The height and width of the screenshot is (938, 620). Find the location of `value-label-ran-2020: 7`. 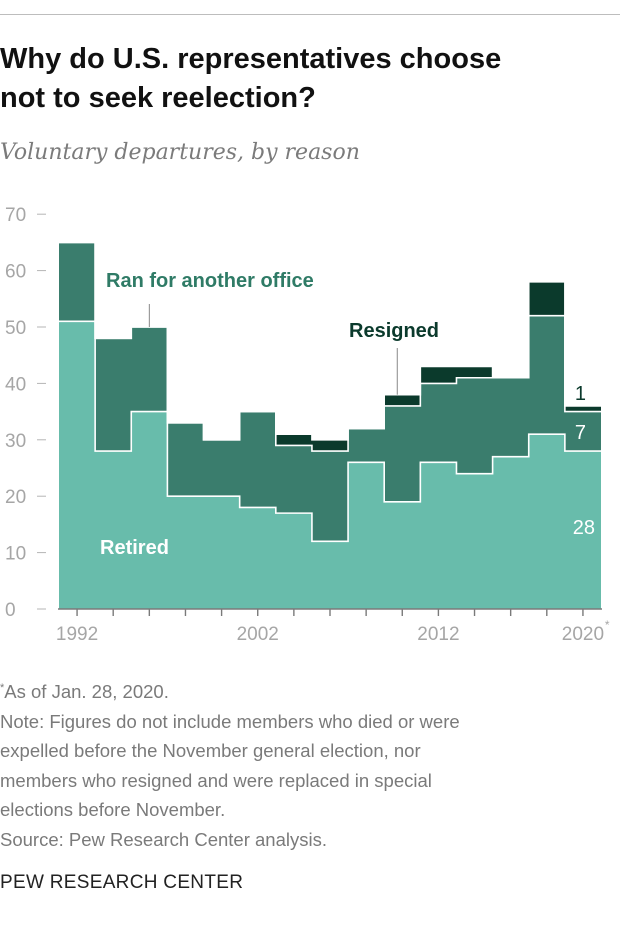

value-label-ran-2020: 7 is located at coordinates (580, 433).